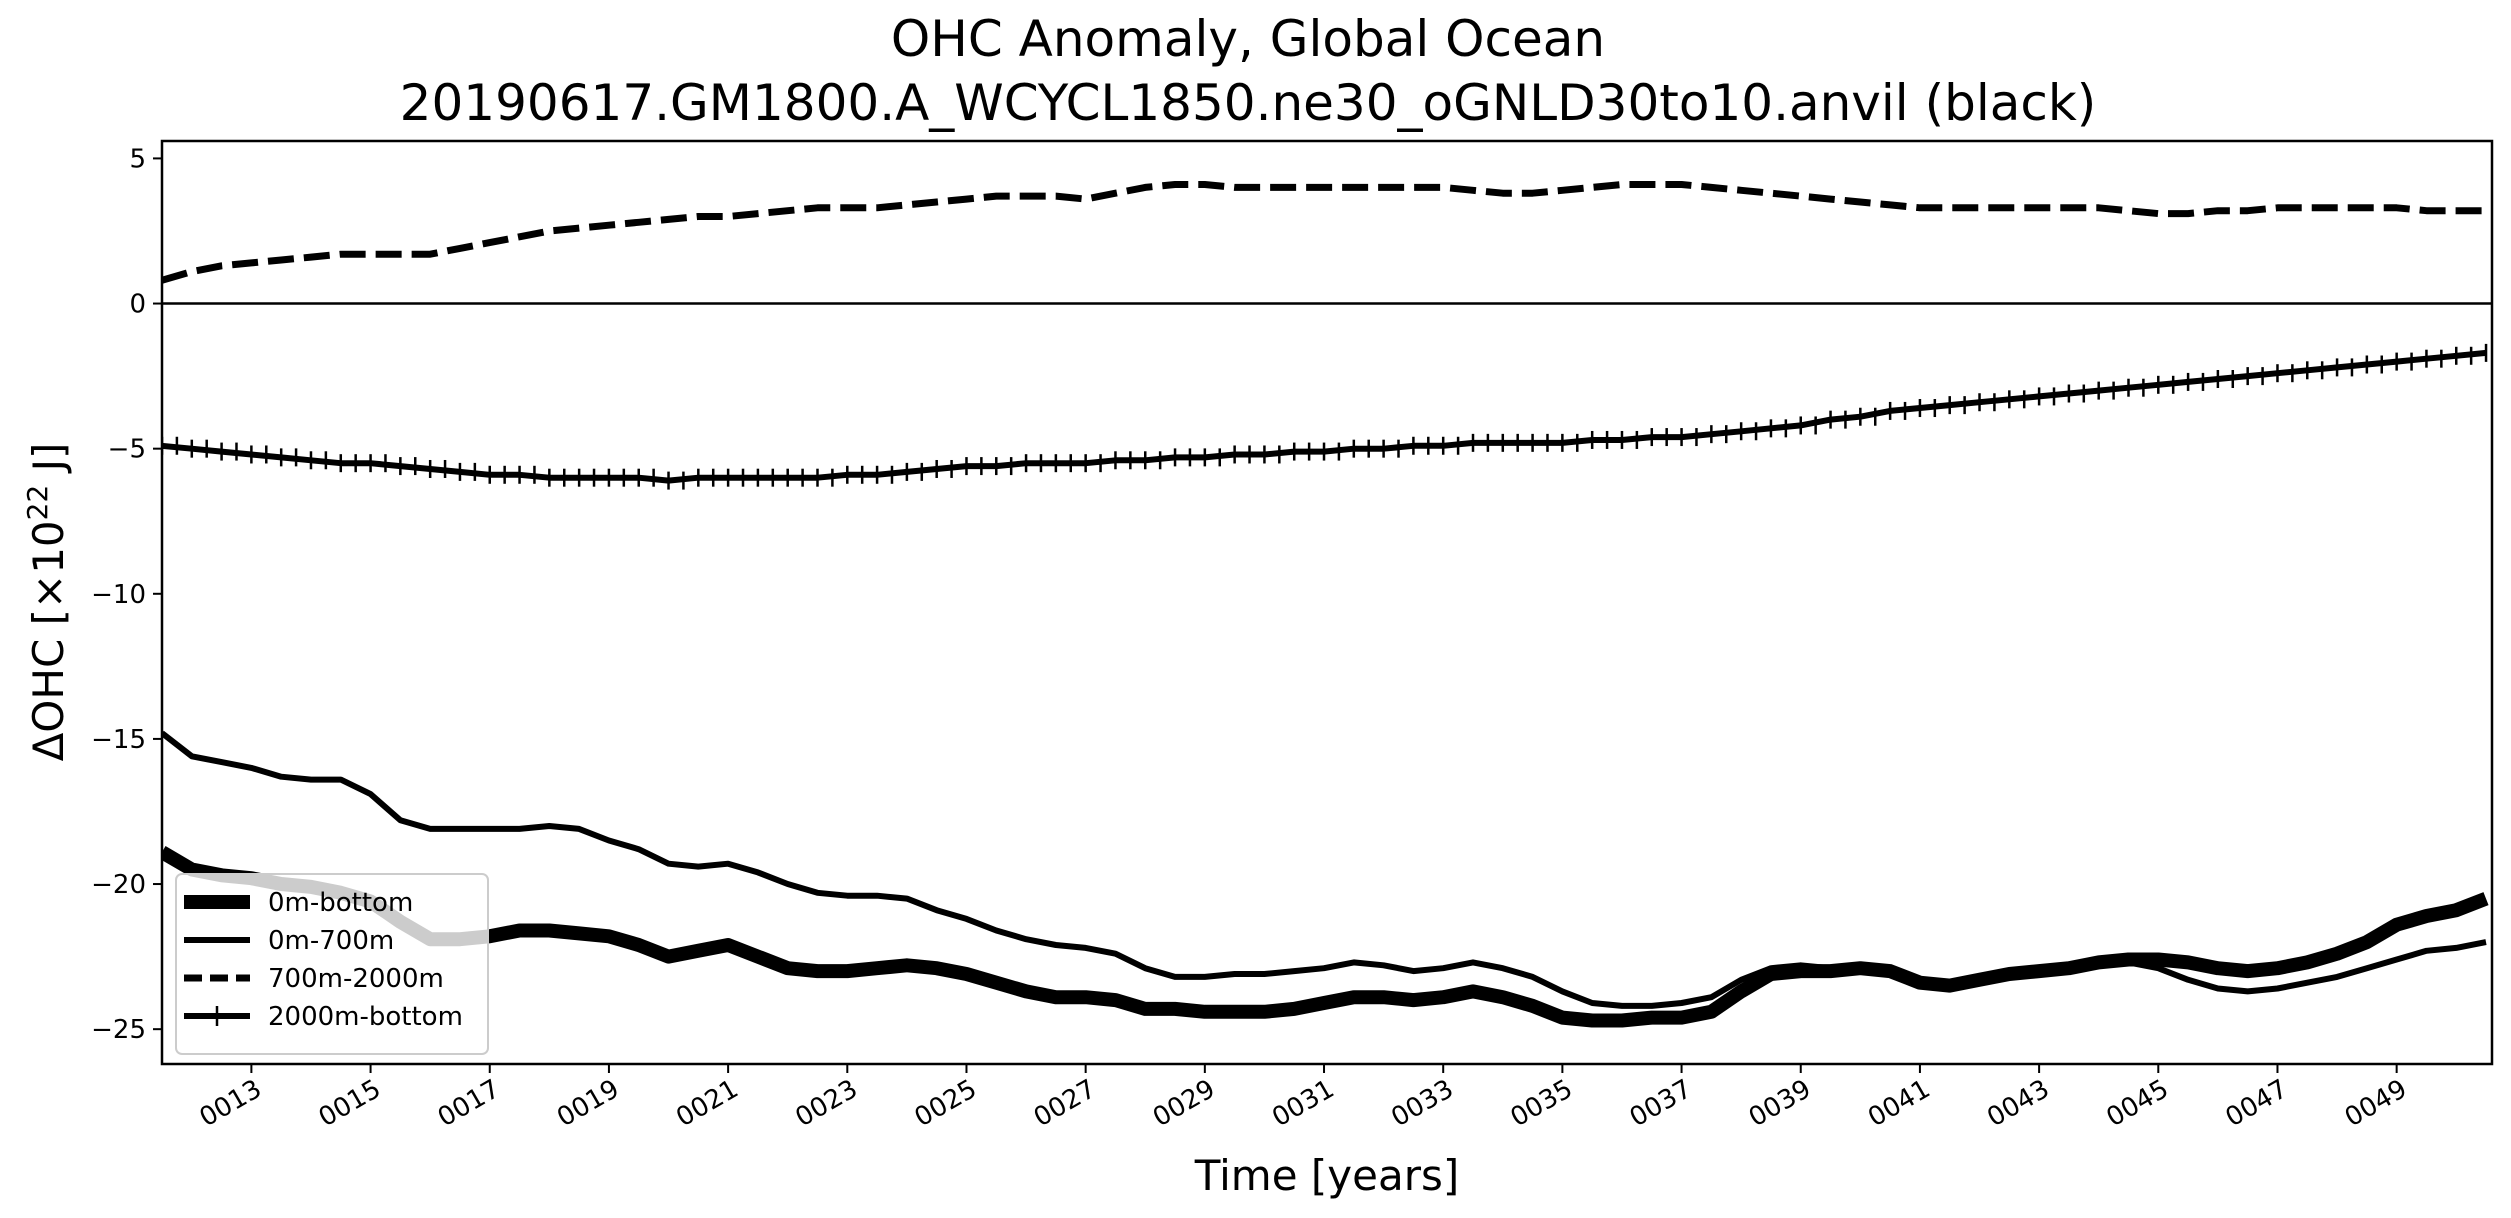 The image size is (2511, 1218). What do you see at coordinates (340, 903) in the screenshot?
I see `legend-label-0m-bottom: 0m-bottom` at bounding box center [340, 903].